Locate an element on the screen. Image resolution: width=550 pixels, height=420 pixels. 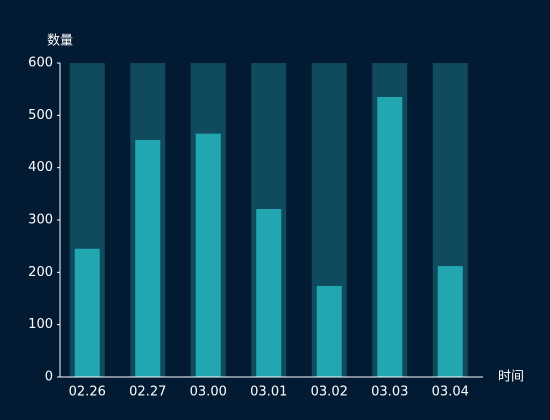
x-tick-label: 03.02 is located at coordinates (329, 392).